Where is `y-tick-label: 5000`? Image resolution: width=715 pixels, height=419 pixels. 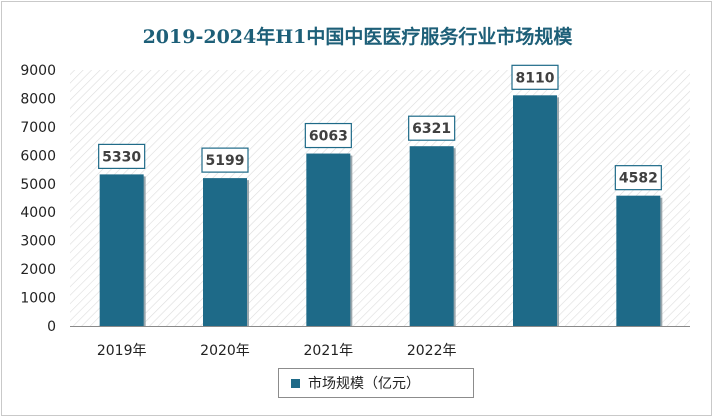 y-tick-label: 5000 is located at coordinates (38, 185).